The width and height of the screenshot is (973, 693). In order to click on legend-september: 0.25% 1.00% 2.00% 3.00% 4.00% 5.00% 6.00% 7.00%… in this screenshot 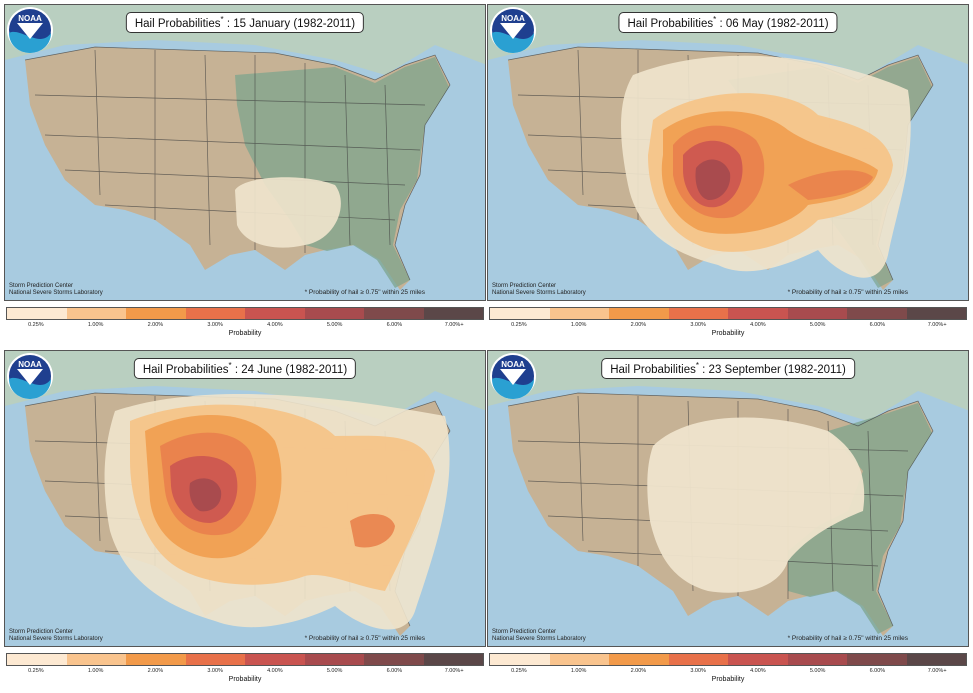, I will do `click(728, 670)`.